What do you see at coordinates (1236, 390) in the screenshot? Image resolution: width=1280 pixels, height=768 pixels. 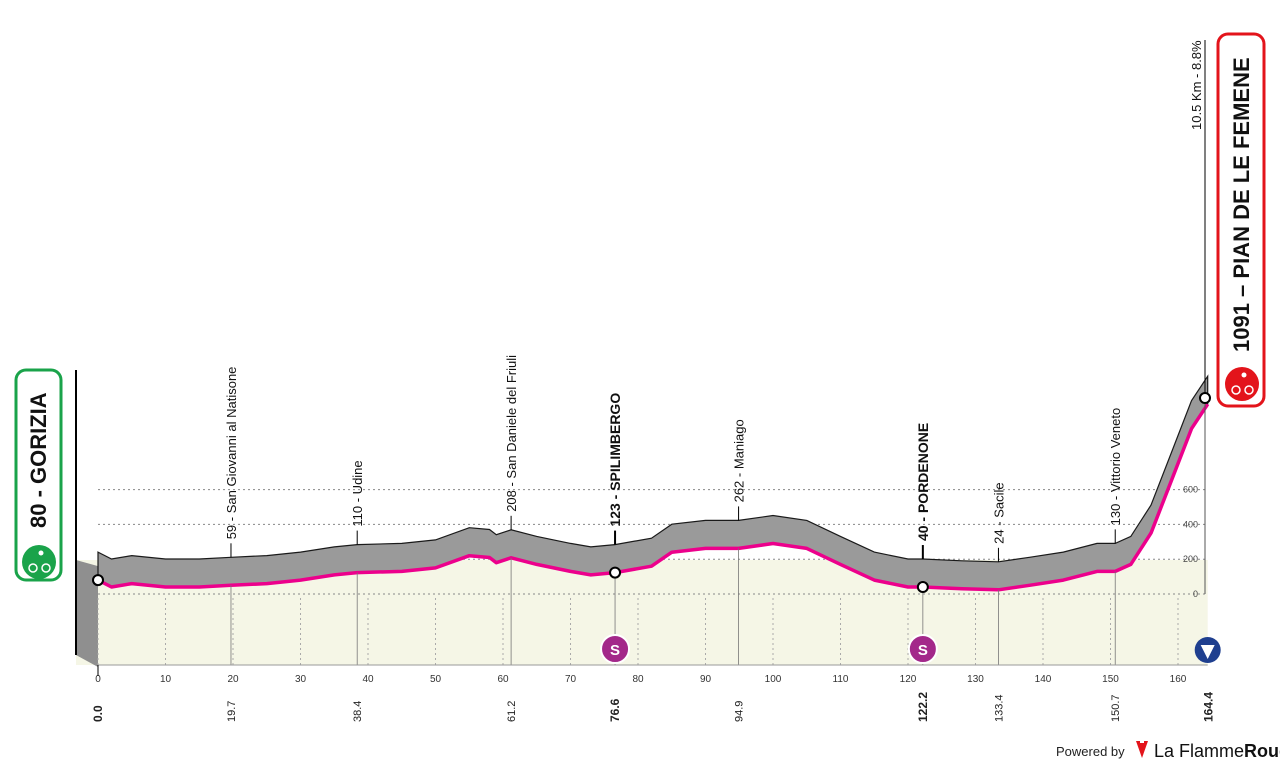 I see `finish-wheel-rear-icon` at bounding box center [1236, 390].